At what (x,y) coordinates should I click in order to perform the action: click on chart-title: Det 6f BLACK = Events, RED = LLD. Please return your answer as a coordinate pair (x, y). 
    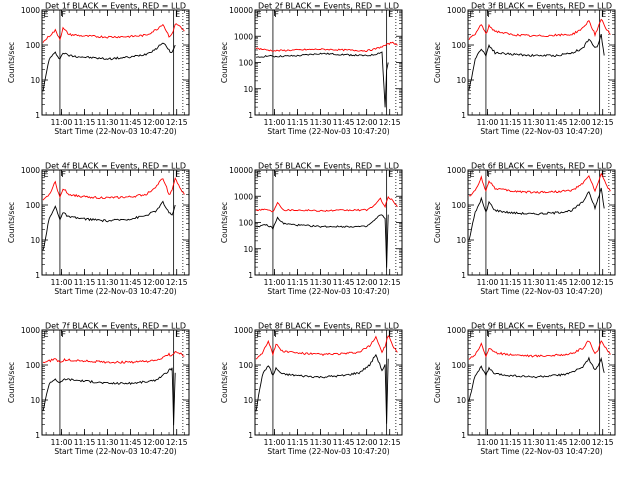
    Looking at the image, I should click on (541, 166).